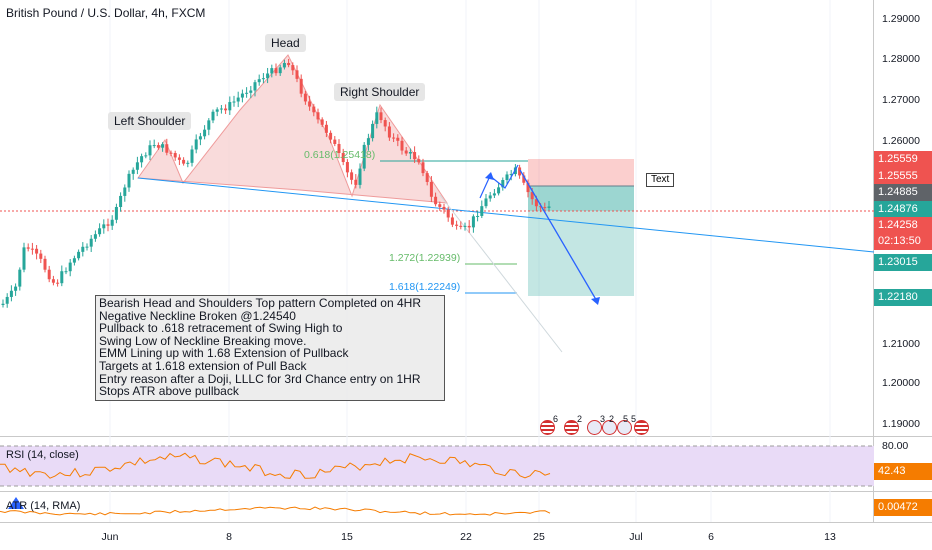 The height and width of the screenshot is (550, 932). I want to click on faint-trendline, so click(501, 273).